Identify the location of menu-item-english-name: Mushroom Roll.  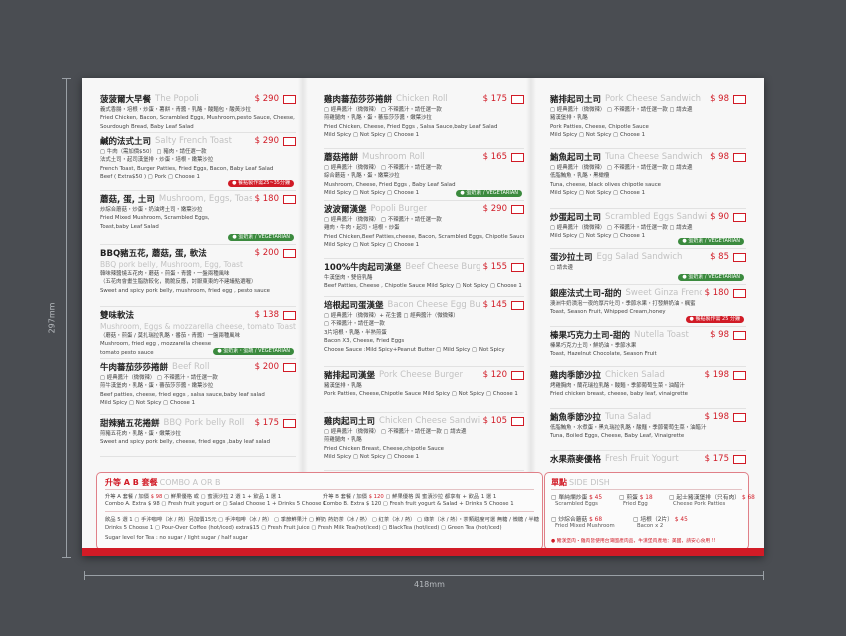
(393, 157).